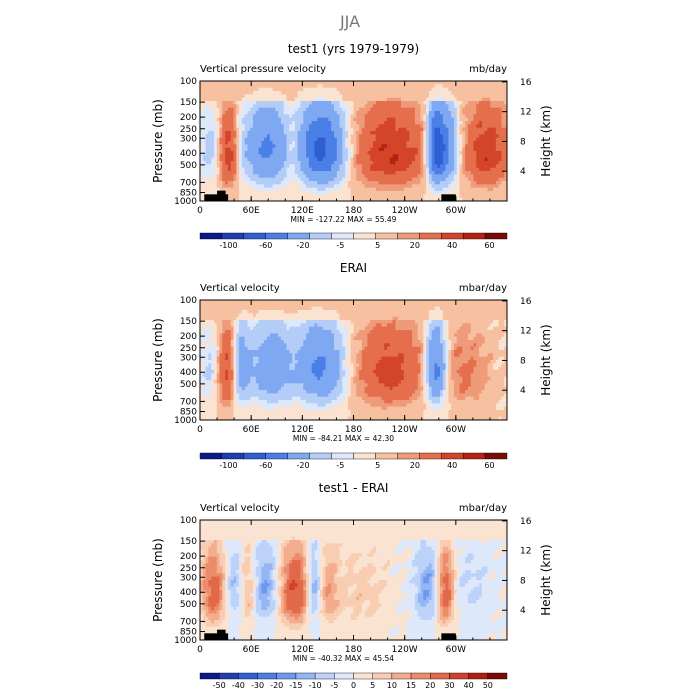  What do you see at coordinates (474, 236) in the screenshot?
I see `colorbar-swatch` at bounding box center [474, 236].